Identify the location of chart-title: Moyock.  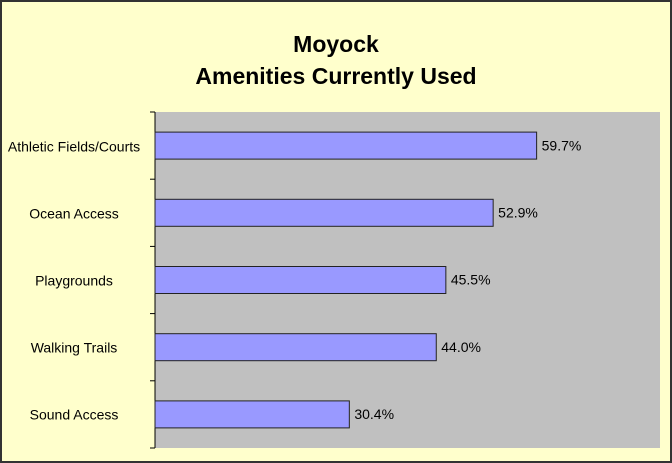
(336, 44).